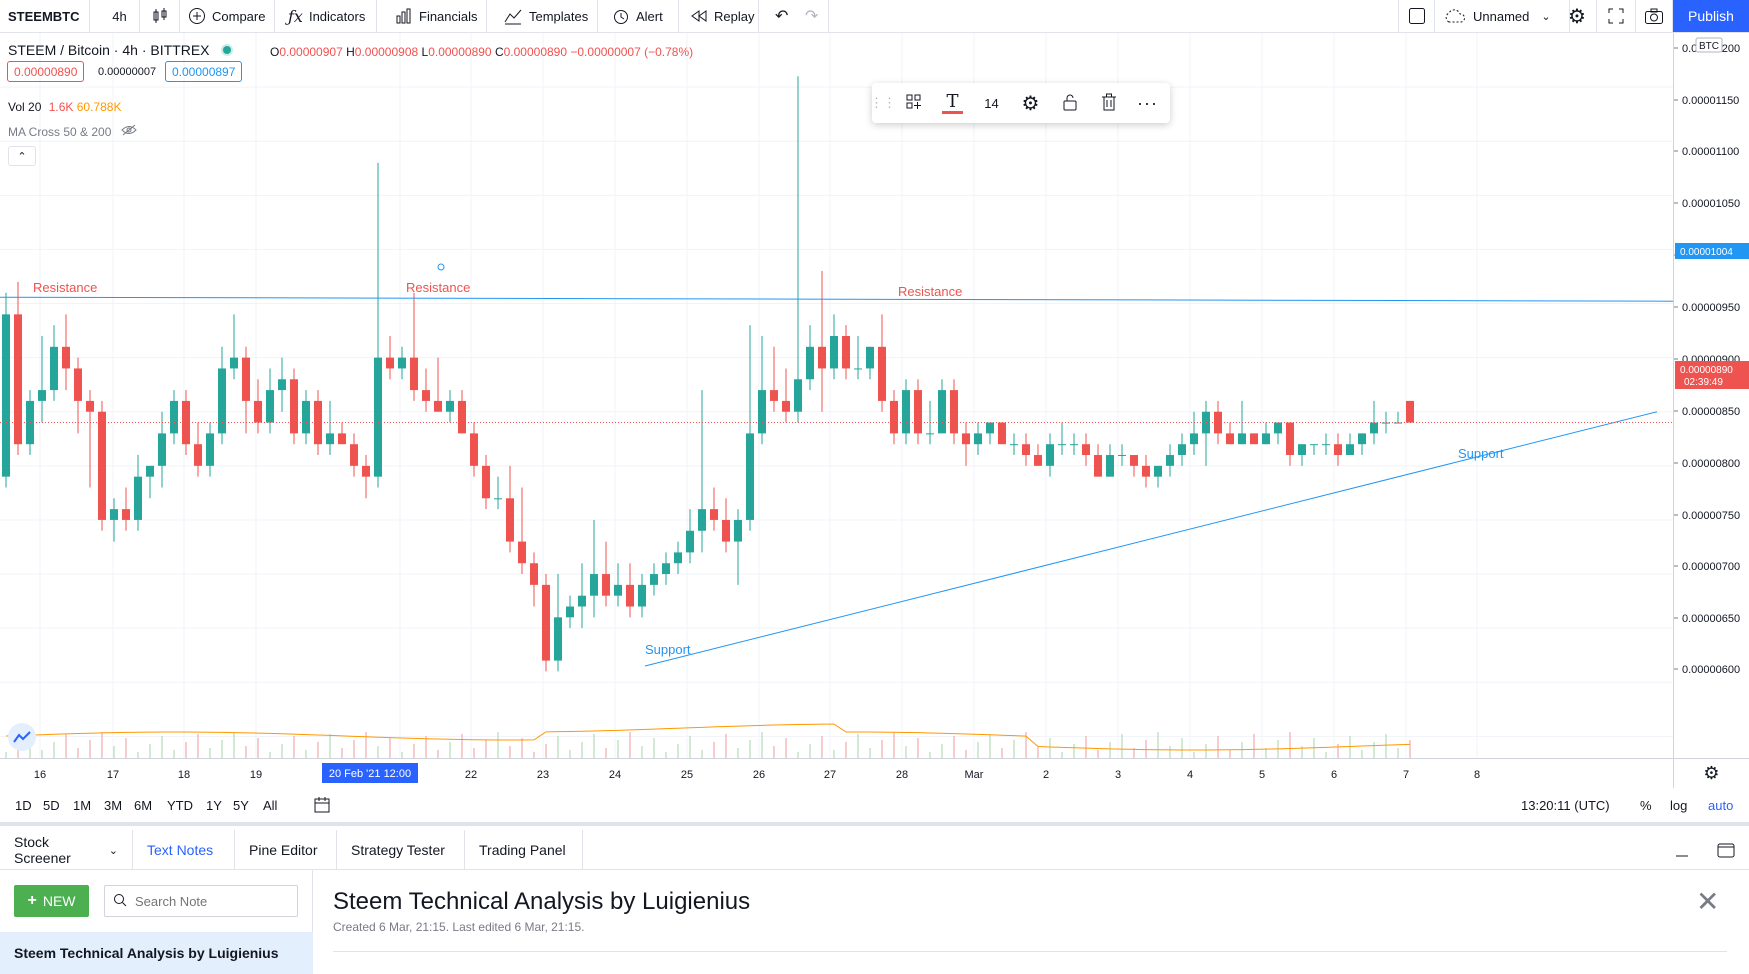 This screenshot has width=1749, height=974. Describe the element at coordinates (45, 16) in the screenshot. I see `symbol-search: STEEMBTC` at that location.